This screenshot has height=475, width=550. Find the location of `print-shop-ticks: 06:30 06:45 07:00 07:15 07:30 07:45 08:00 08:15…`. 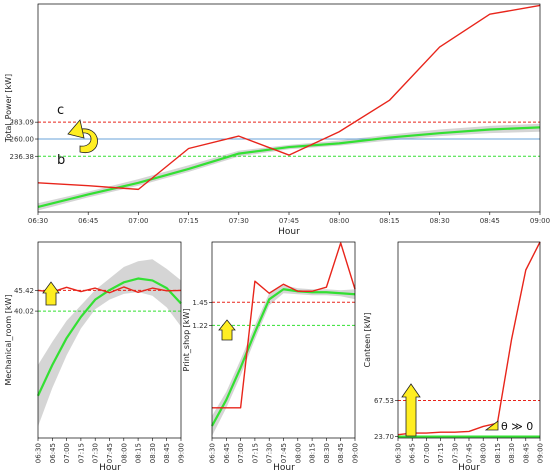

print-shop-ticks: 06:30 06:45 07:00 07:15 07:30 07:45 08:00 08:15… is located at coordinates (275, 381).